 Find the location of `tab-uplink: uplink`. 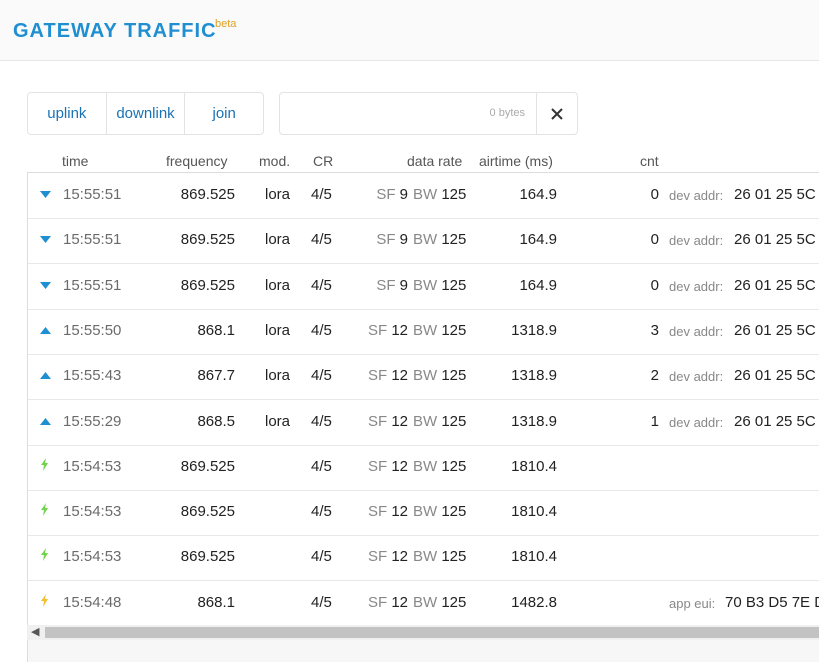

tab-uplink: uplink is located at coordinates (67, 113).